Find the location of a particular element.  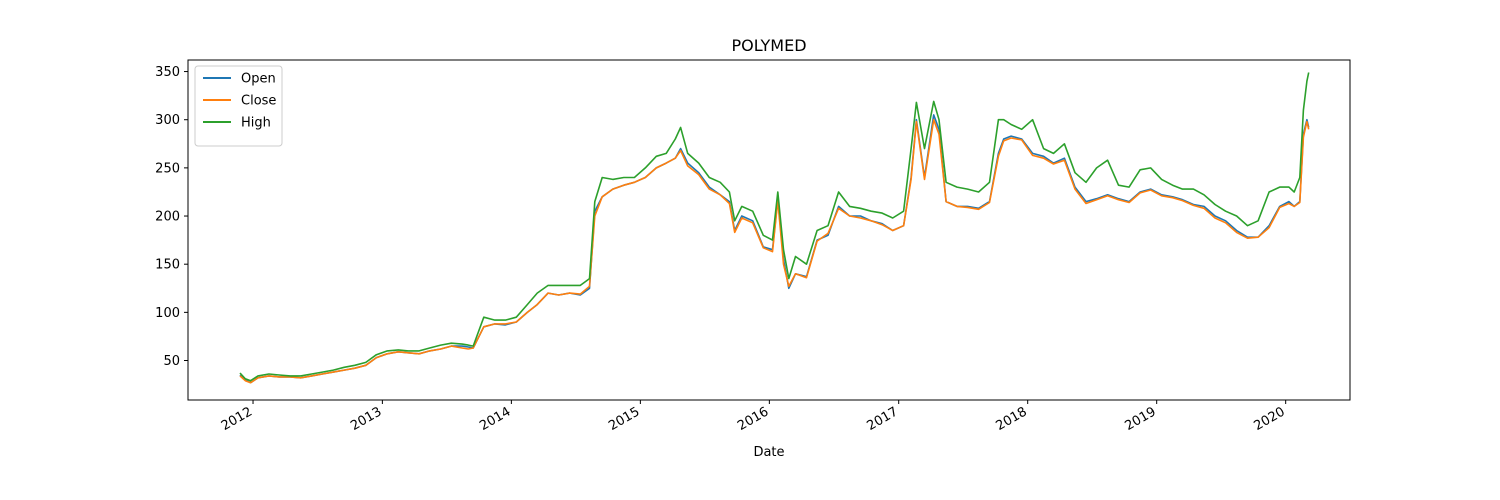

y-tick-label: 250 is located at coordinates (167, 168).